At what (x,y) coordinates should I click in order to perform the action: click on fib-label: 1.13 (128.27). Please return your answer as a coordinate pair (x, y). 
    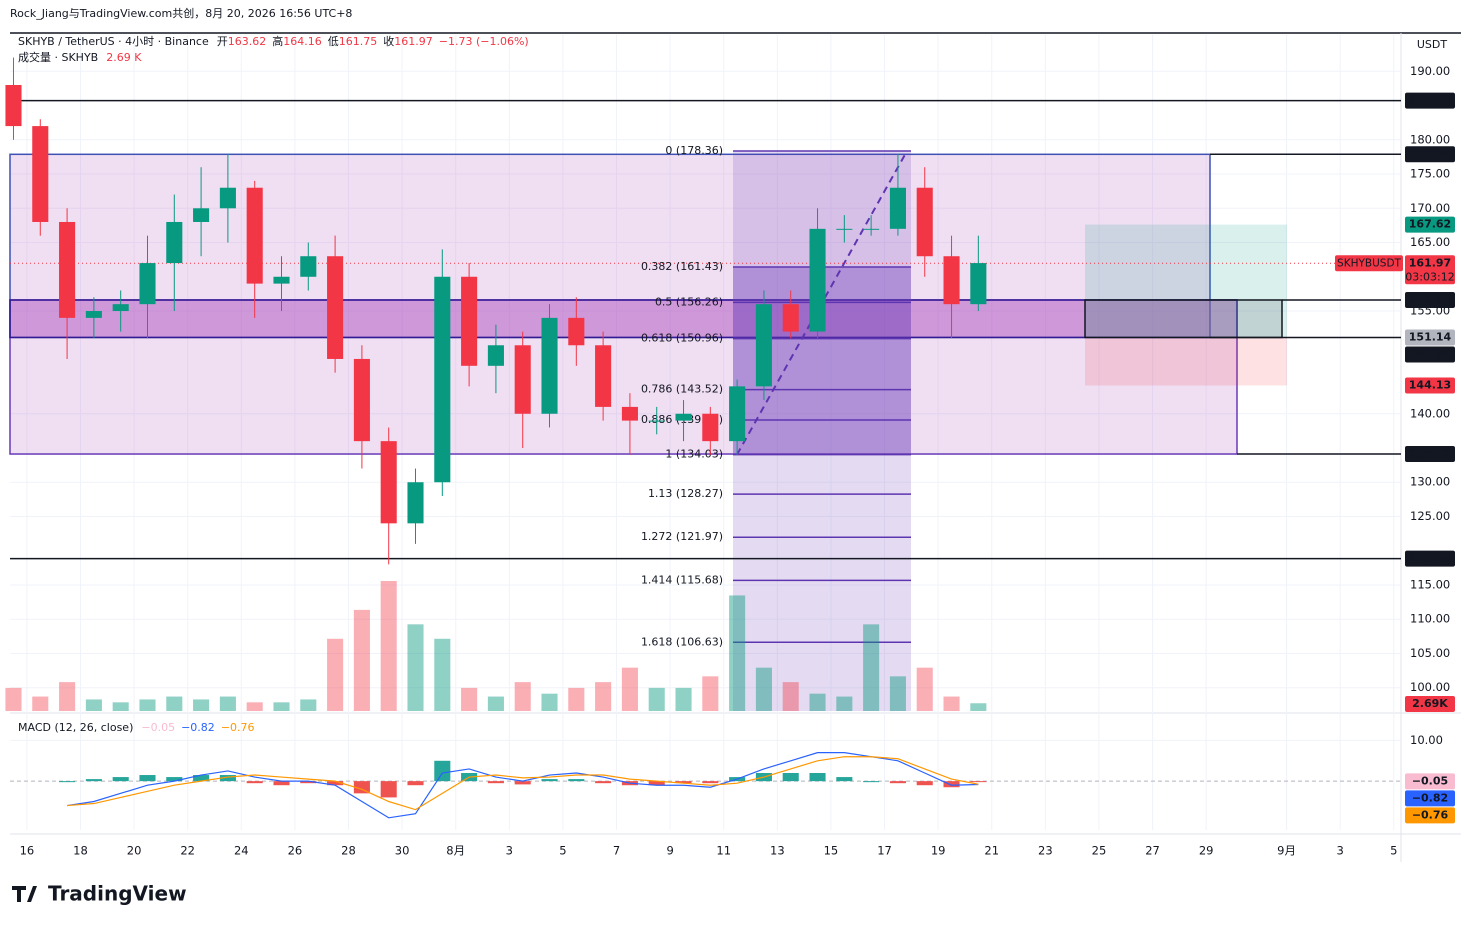
    Looking at the image, I should click on (685, 493).